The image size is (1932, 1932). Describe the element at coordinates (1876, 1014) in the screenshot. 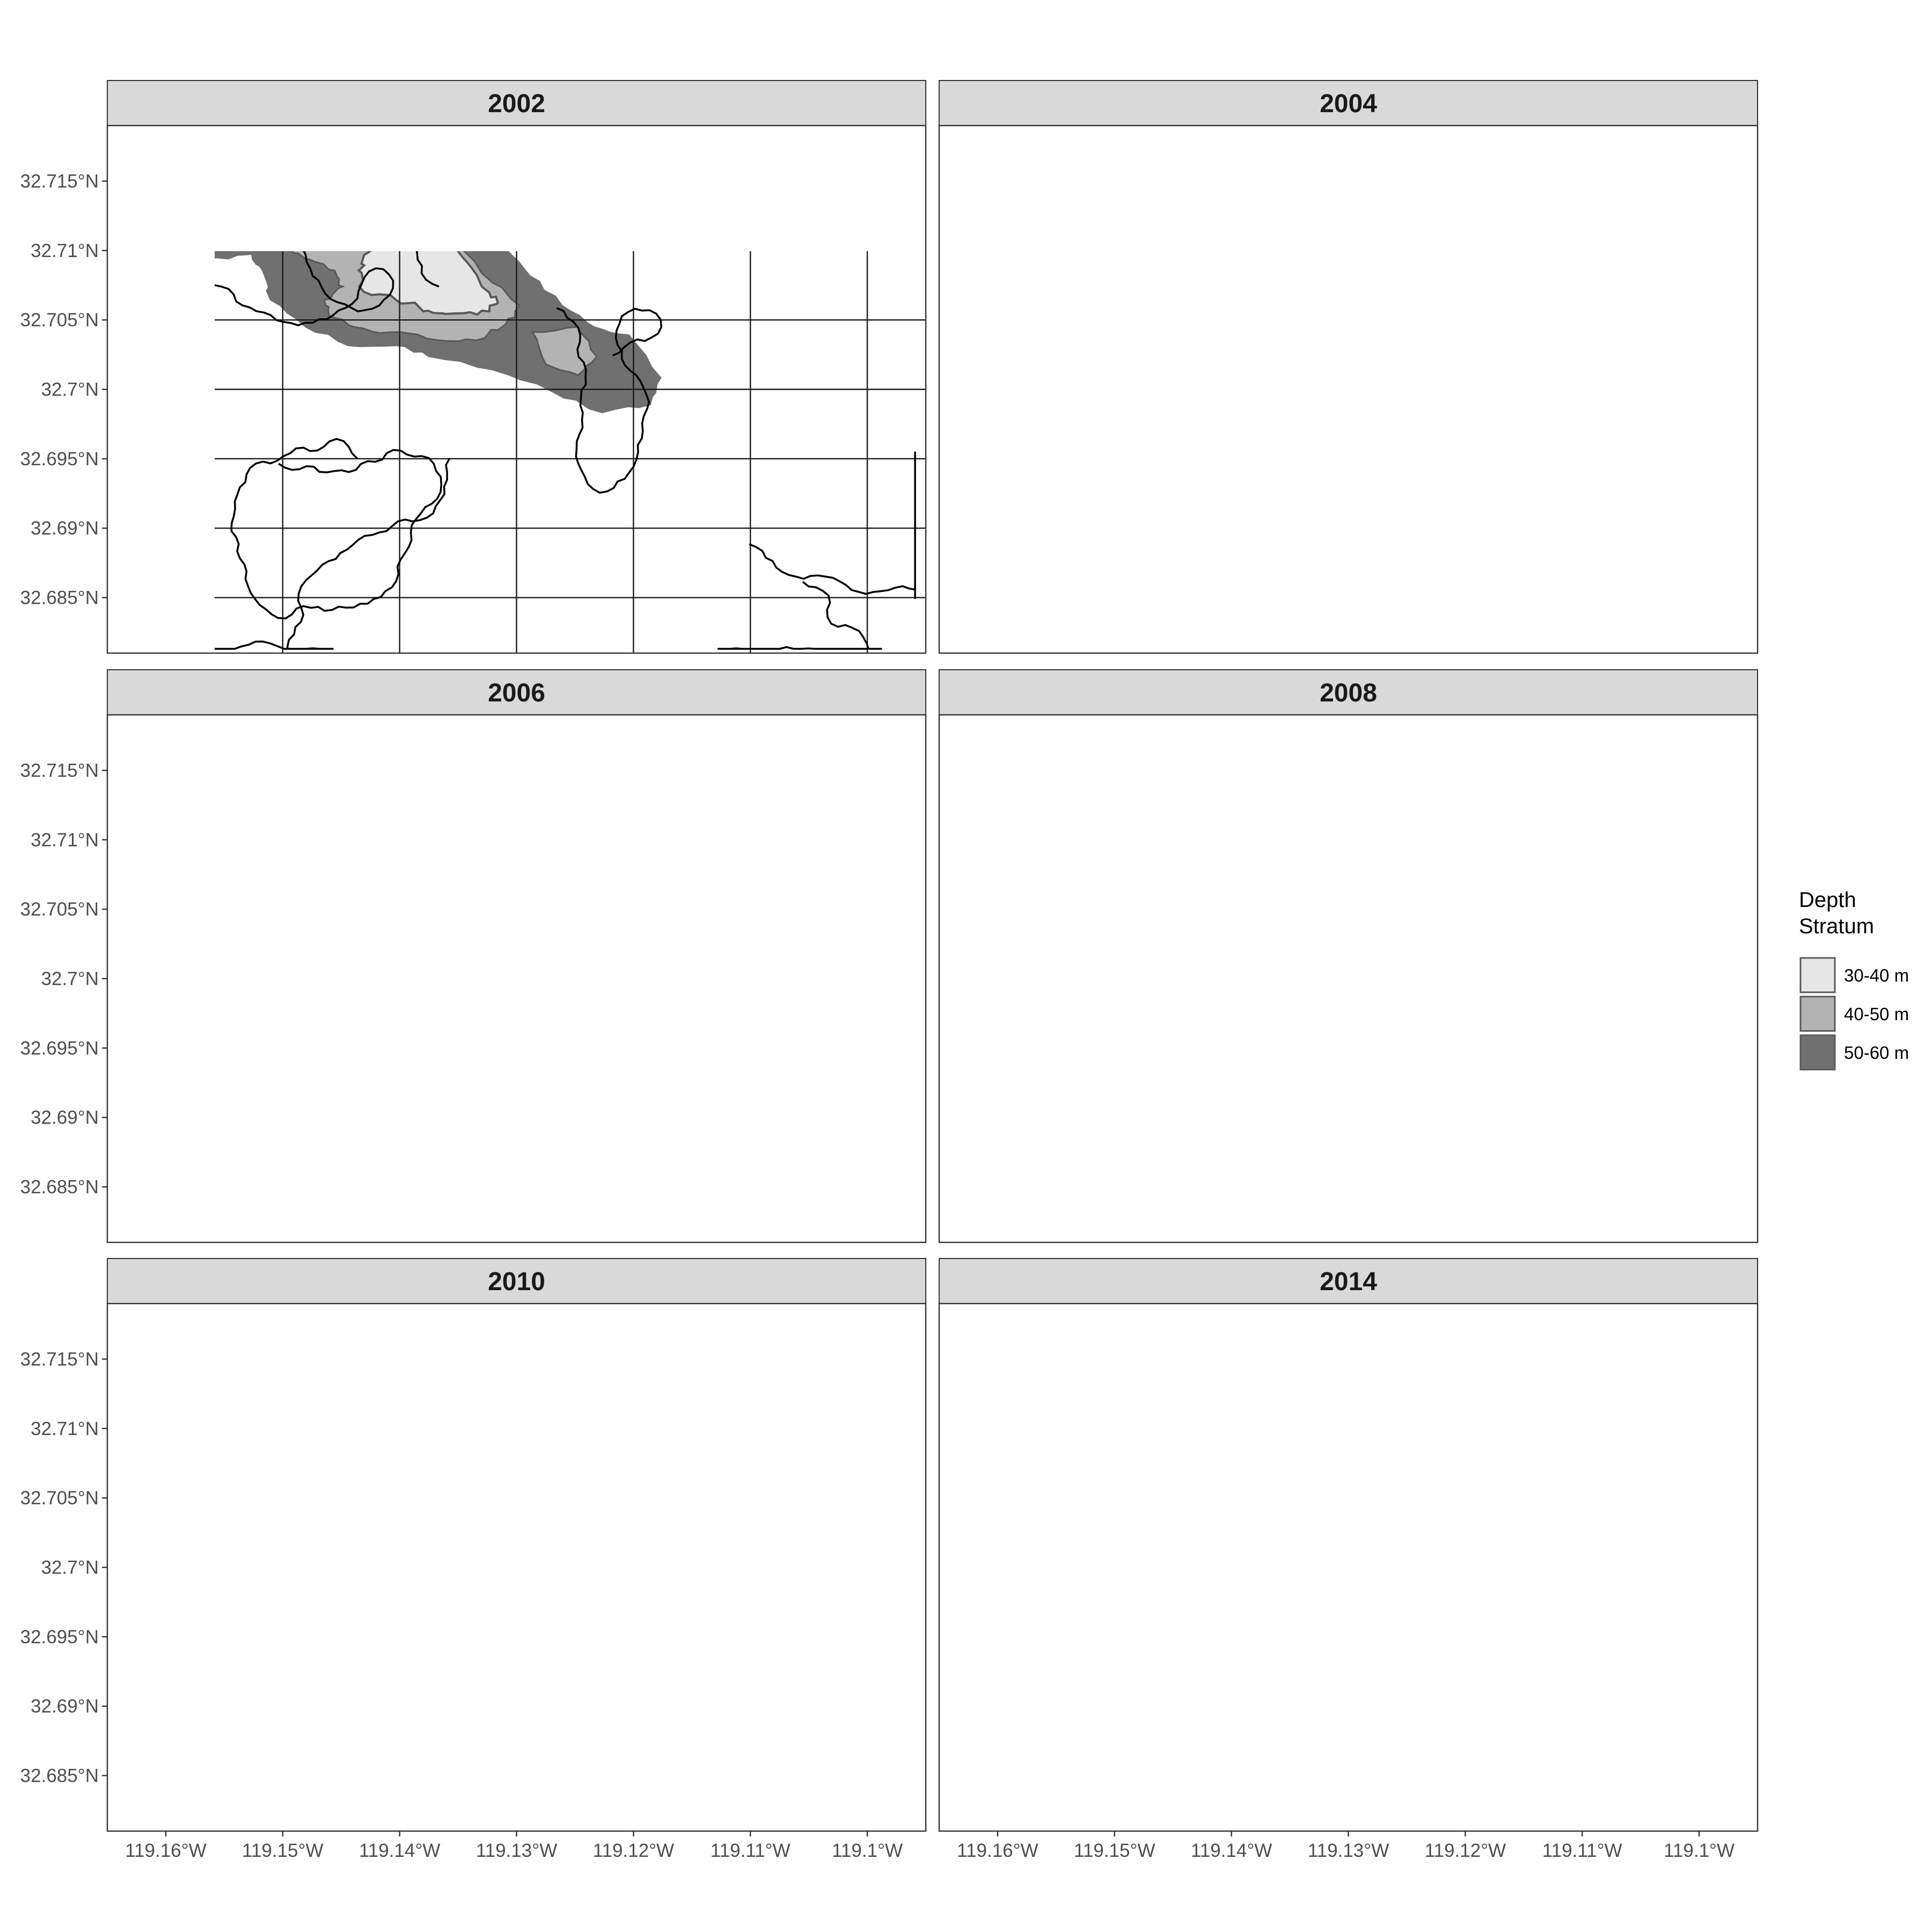

I see `legend-label-40-50: 40-50 m` at that location.